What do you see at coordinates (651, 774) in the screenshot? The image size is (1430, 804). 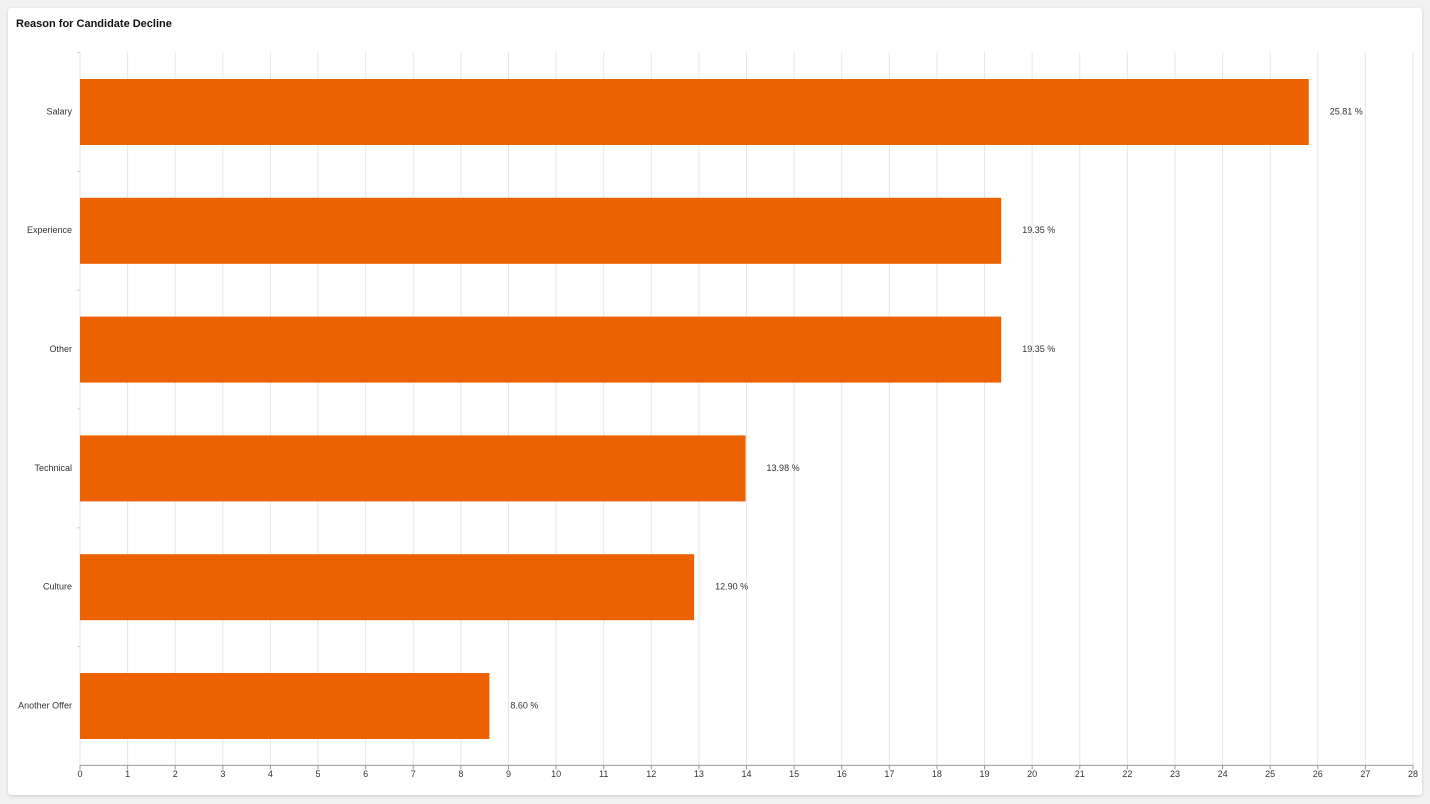 I see `x-tick-label: 12` at bounding box center [651, 774].